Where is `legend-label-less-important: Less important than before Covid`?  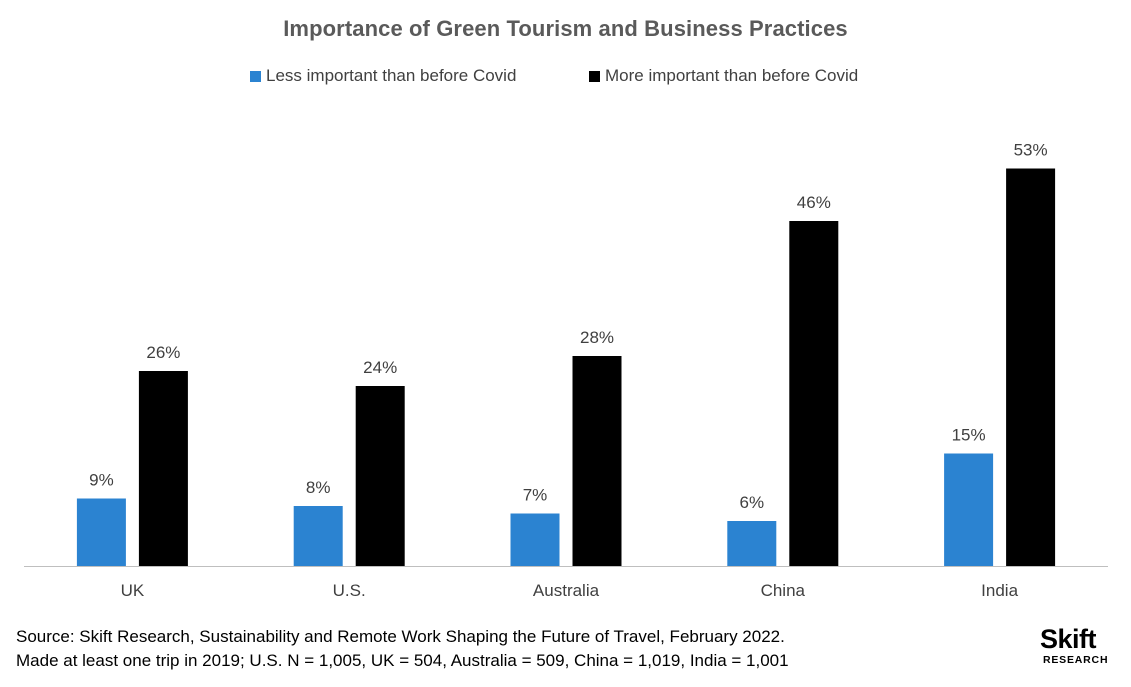
legend-label-less-important: Less important than before Covid is located at coordinates (391, 75).